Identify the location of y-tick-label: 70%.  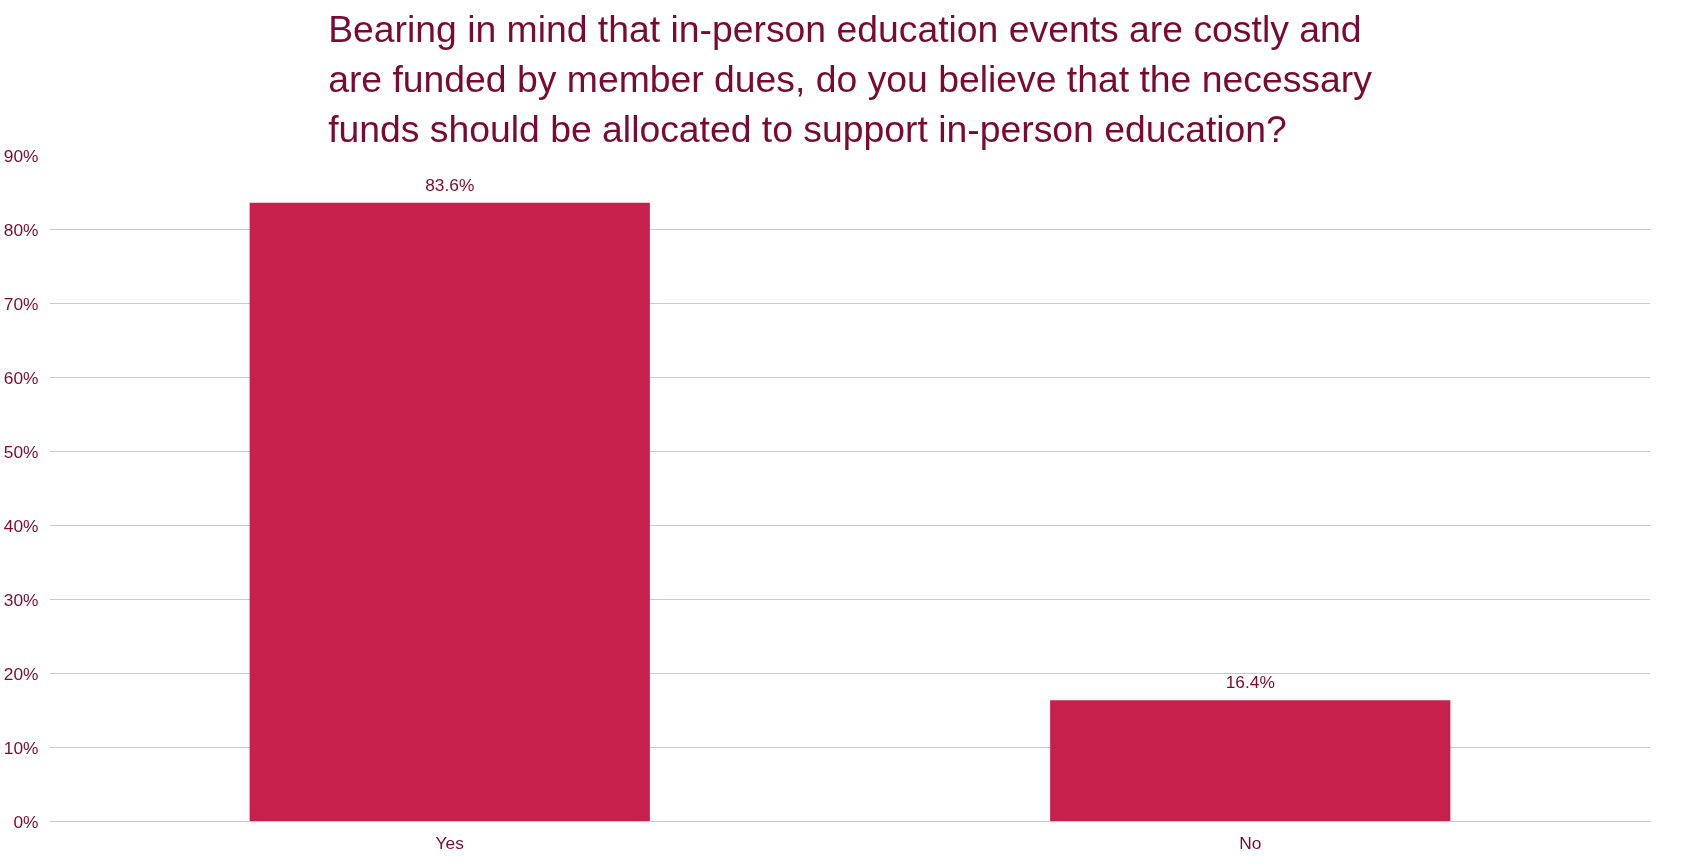
(21, 303).